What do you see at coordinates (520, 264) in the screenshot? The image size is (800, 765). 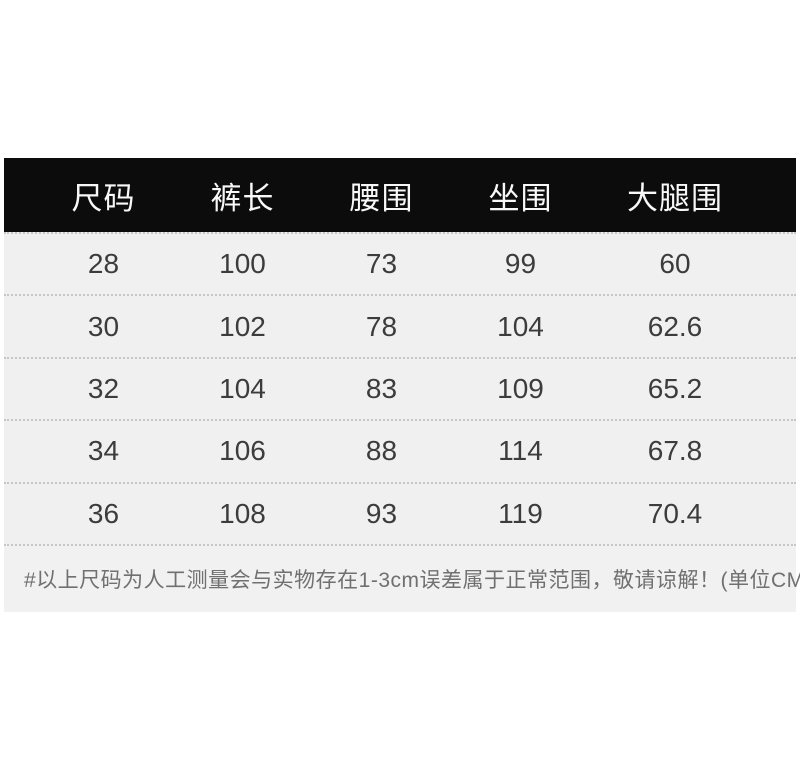 I see `cell-seat: 99` at bounding box center [520, 264].